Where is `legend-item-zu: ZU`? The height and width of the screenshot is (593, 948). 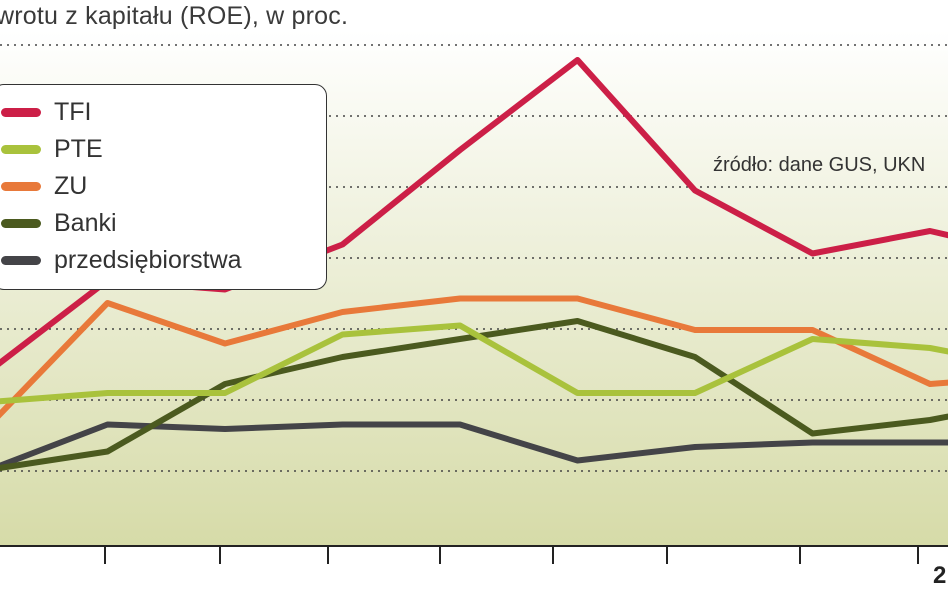 legend-item-zu: ZU is located at coordinates (43, 186).